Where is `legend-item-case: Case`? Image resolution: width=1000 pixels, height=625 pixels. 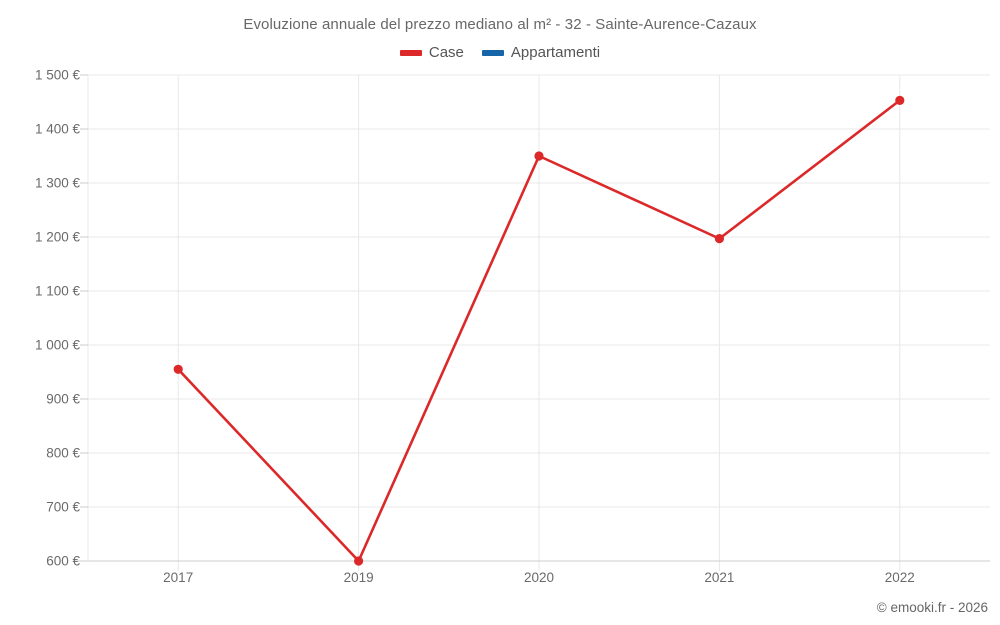
legend-item-case: Case is located at coordinates (431, 52).